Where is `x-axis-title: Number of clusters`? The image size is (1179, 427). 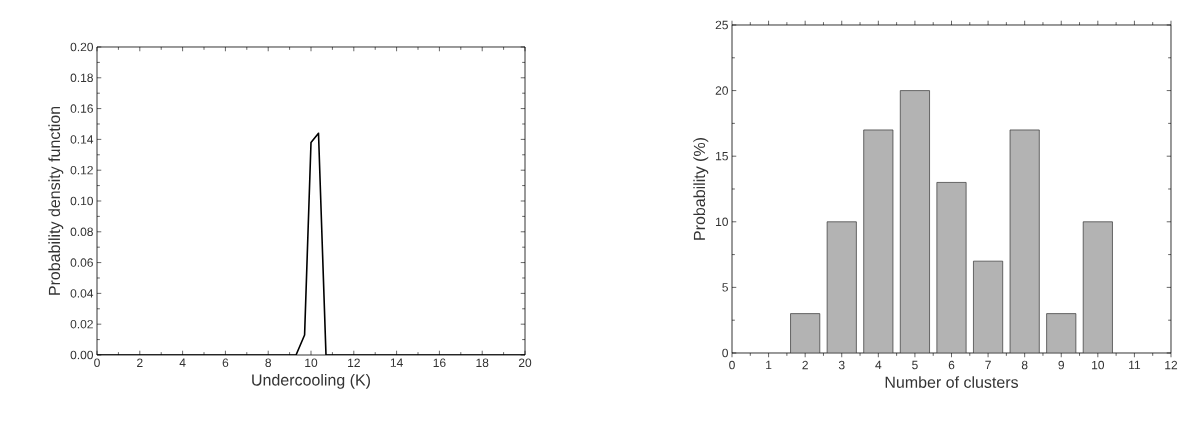
x-axis-title: Number of clusters is located at coordinates (952, 382).